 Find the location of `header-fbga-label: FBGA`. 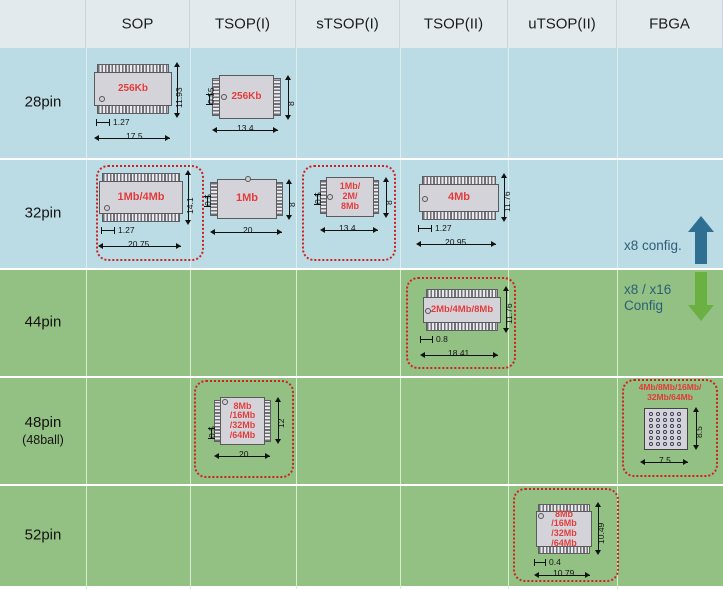

header-fbga-label: FBGA is located at coordinates (669, 24).